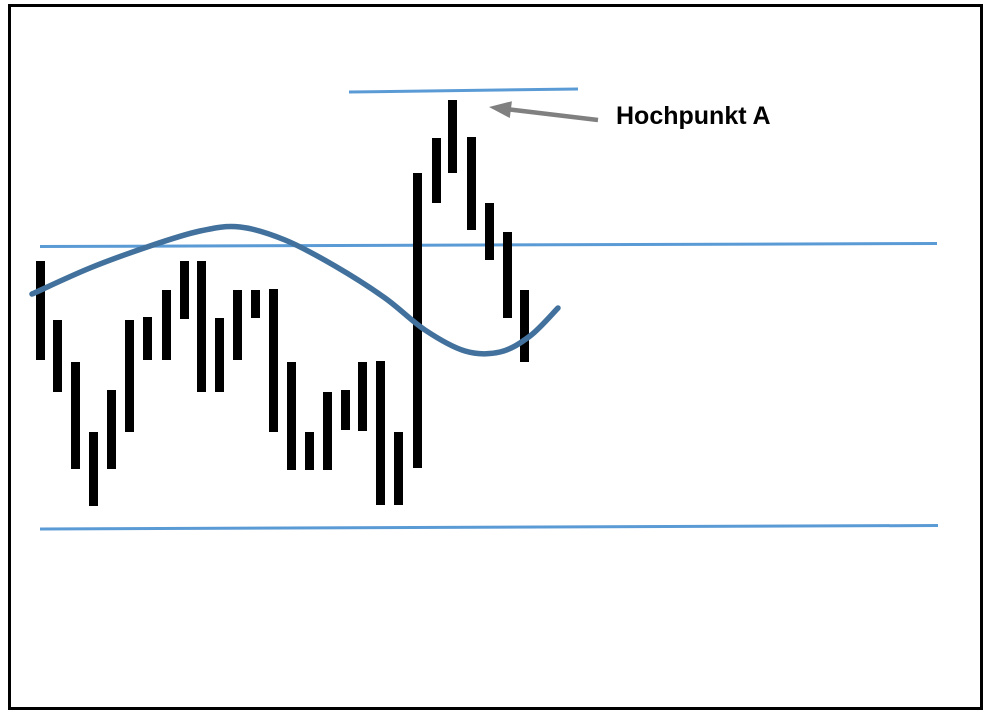  Describe the element at coordinates (693, 116) in the screenshot. I see `annotation-label-hochpunkt-a: Hochpunkt A` at that location.